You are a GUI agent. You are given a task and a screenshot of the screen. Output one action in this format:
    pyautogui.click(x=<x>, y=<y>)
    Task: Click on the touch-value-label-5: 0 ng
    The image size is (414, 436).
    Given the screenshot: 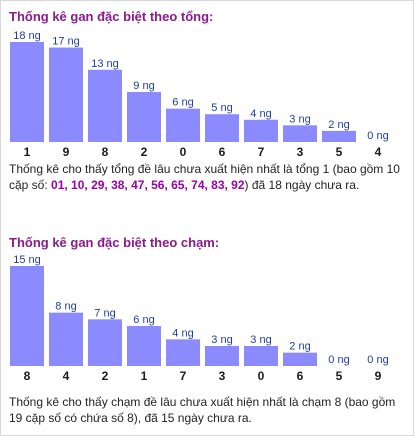 What is the action you would take?
    pyautogui.click(x=338, y=360)
    